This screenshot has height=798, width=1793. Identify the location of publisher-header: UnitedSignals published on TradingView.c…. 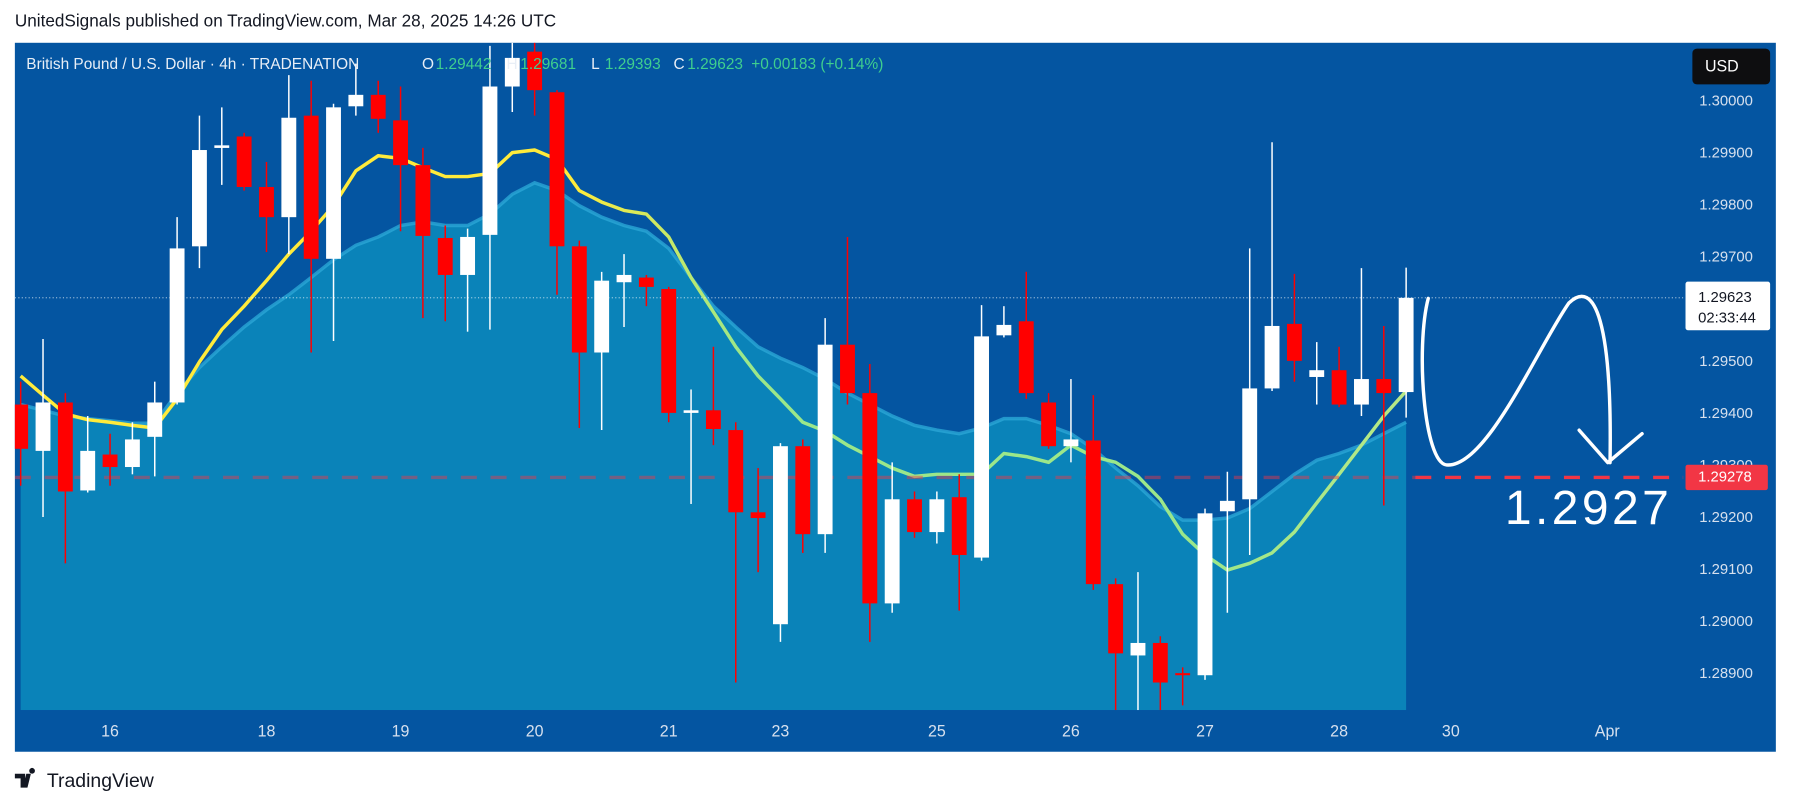
(285, 20).